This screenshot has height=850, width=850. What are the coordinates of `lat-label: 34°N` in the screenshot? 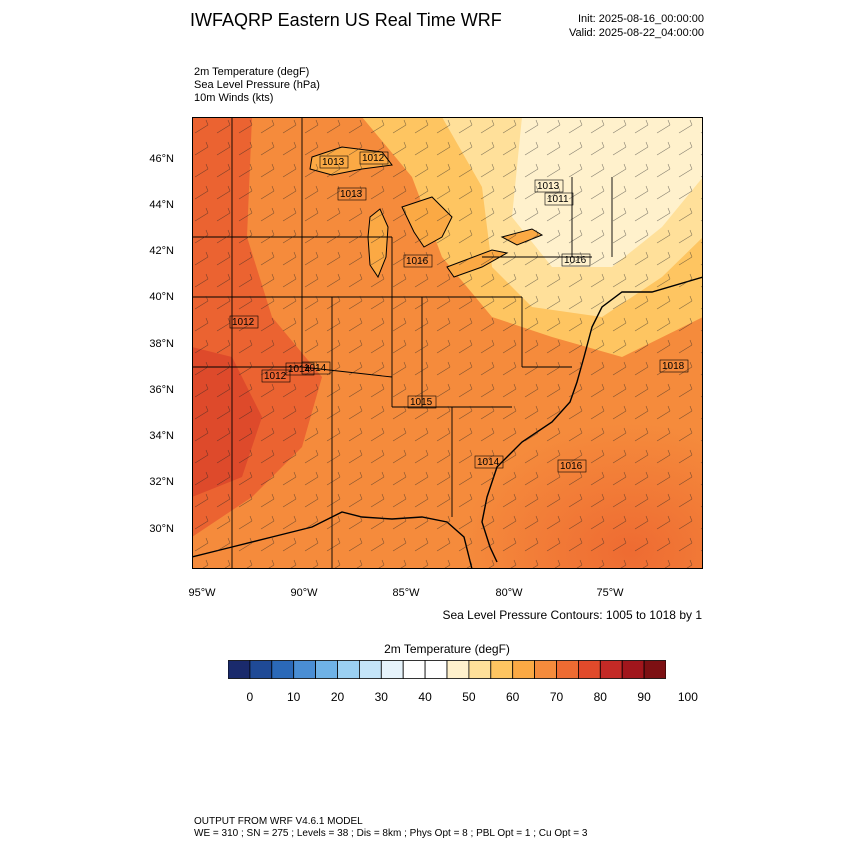 It's located at (161, 436).